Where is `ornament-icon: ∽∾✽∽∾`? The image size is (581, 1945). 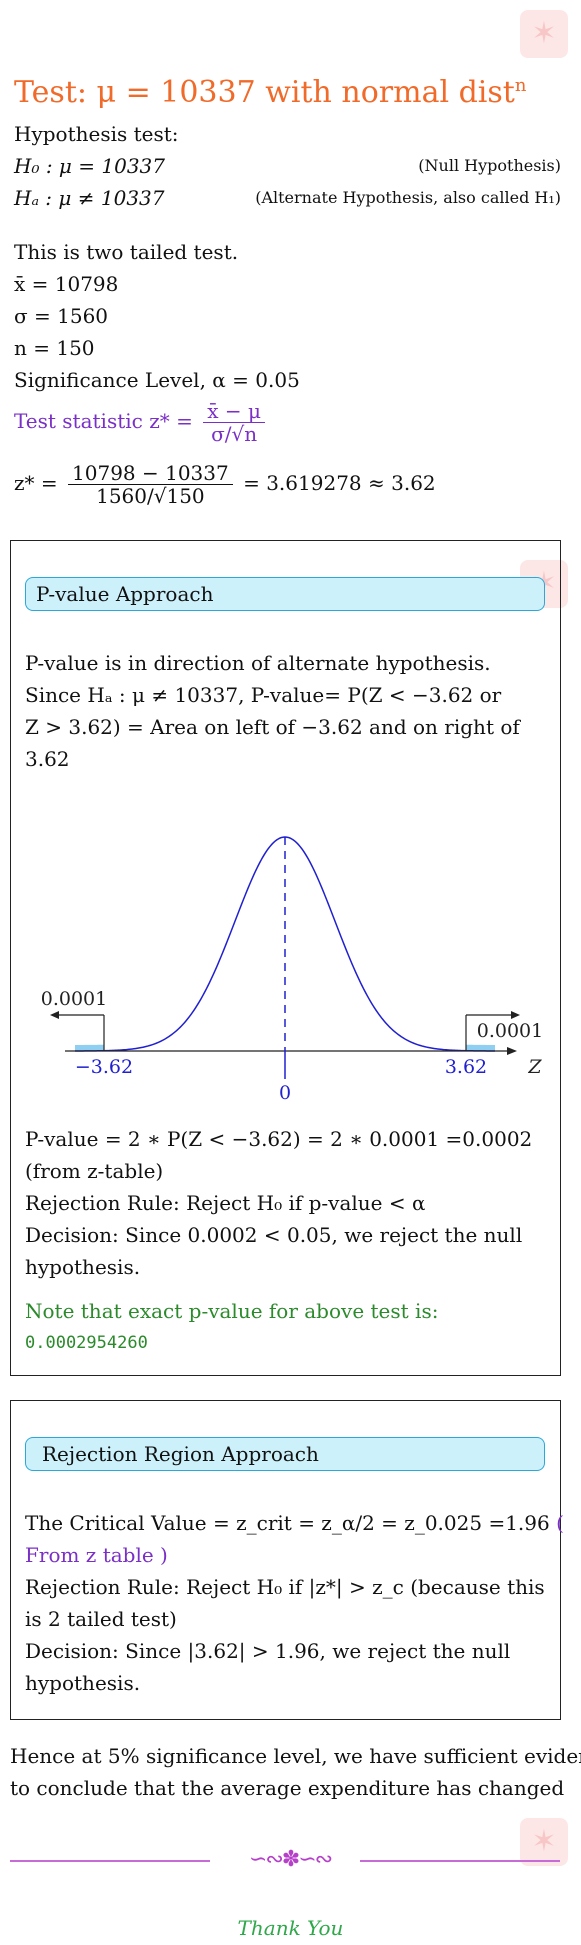
ornament-icon: ∽∾✽∽∾ is located at coordinates (290, 1859).